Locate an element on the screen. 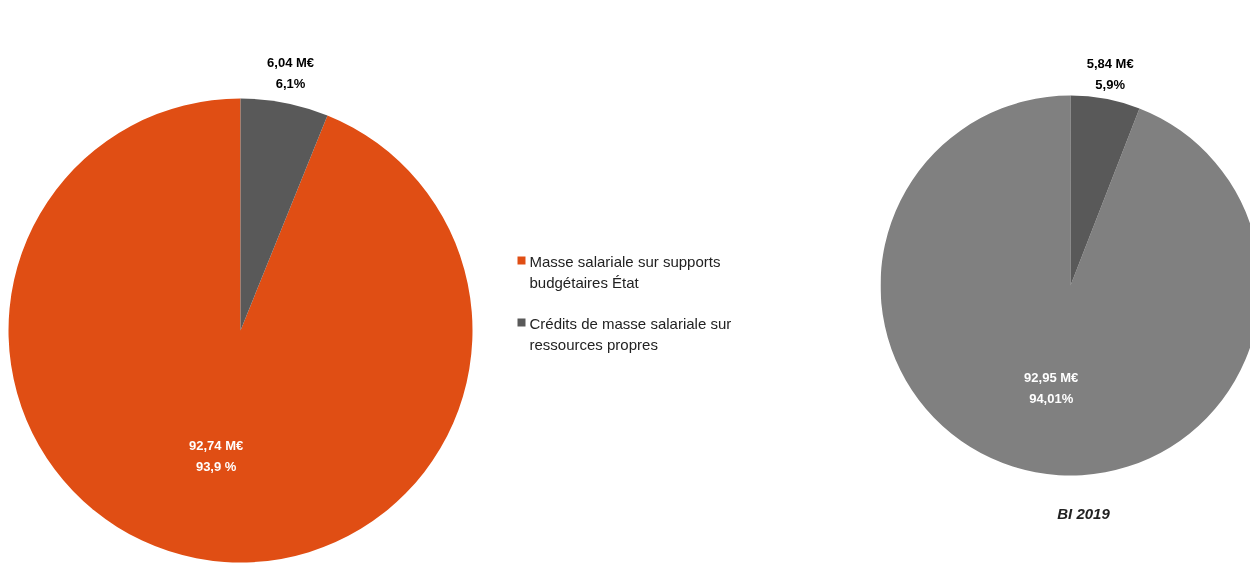 This screenshot has width=1250, height=564. legend-label: Masse salariale sur supports budgétaires État is located at coordinates (625, 271).